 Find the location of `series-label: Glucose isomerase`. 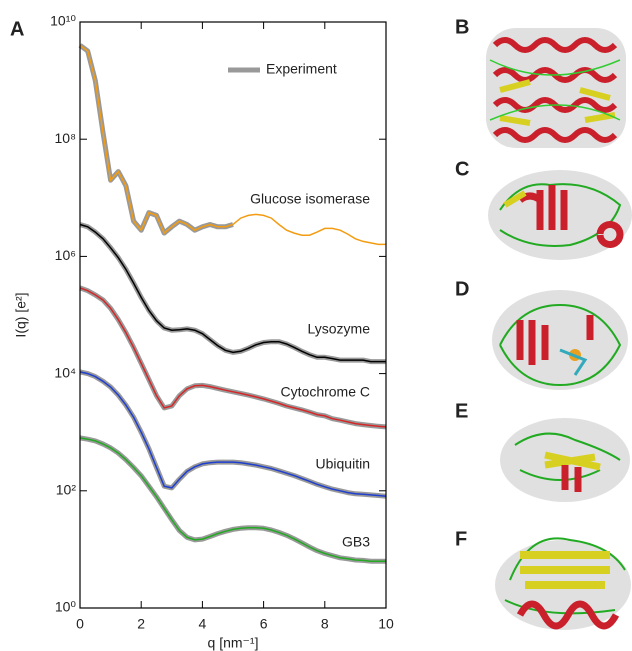

series-label: Glucose isomerase is located at coordinates (310, 199).